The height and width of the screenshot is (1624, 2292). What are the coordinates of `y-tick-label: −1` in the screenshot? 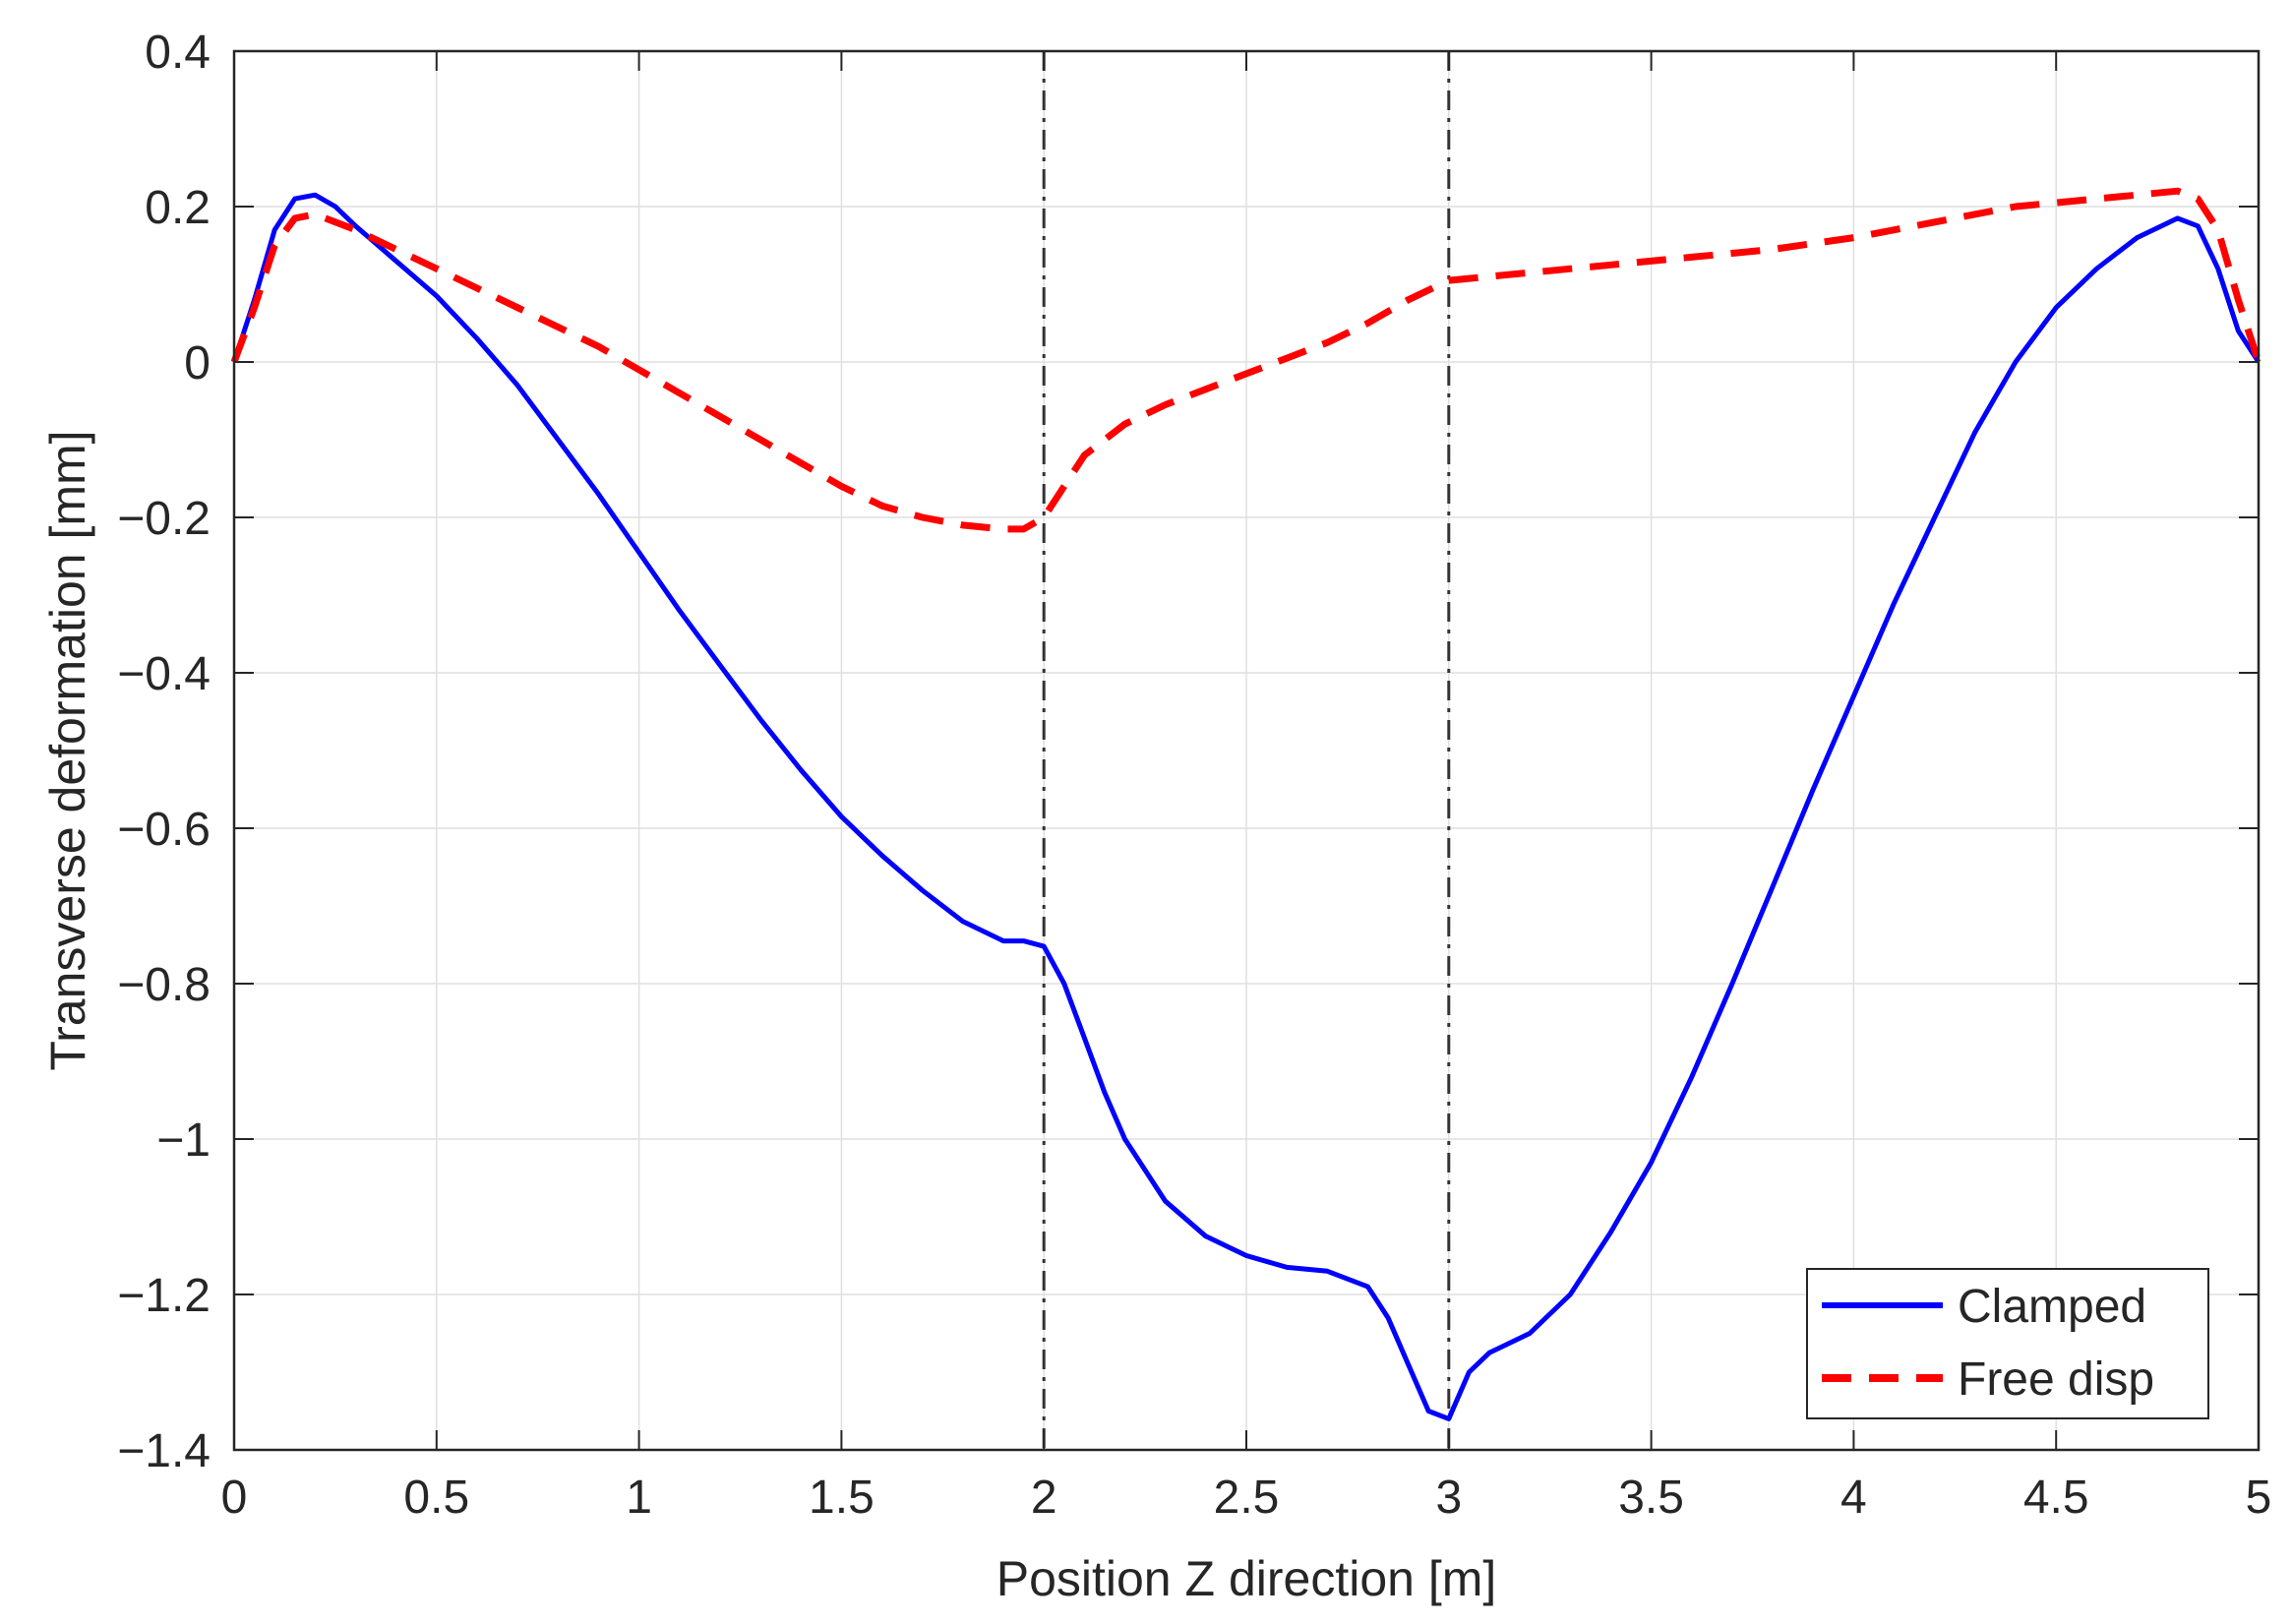 It's located at (183, 1140).